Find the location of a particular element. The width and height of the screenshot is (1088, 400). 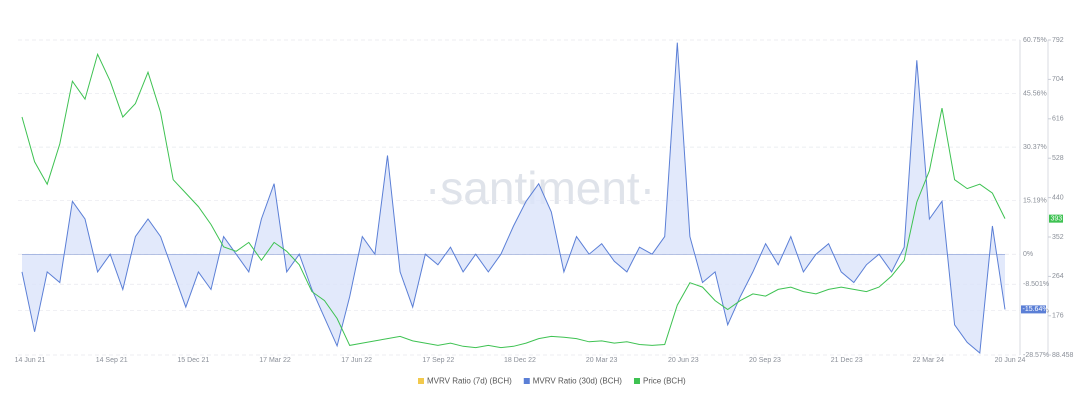

last-value-label: -15.64% is located at coordinates (1036, 309).